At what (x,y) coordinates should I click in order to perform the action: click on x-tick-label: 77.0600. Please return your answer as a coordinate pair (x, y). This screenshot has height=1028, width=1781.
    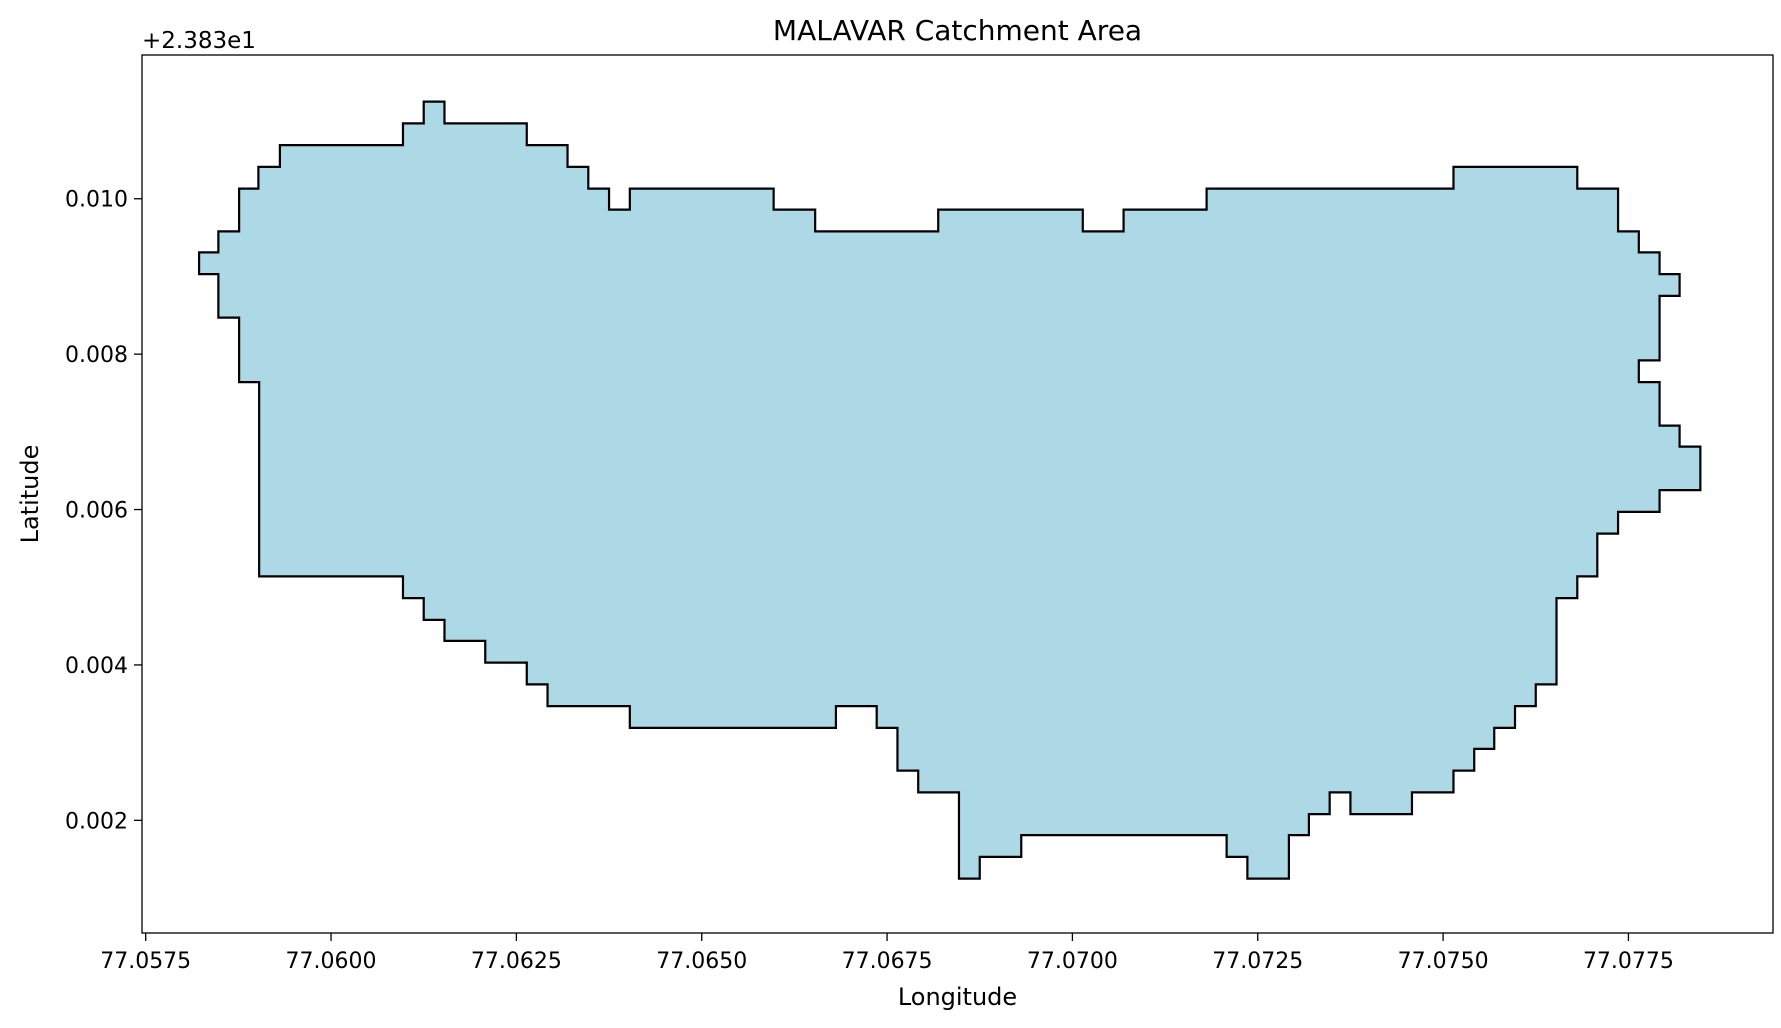
    Looking at the image, I should click on (331, 961).